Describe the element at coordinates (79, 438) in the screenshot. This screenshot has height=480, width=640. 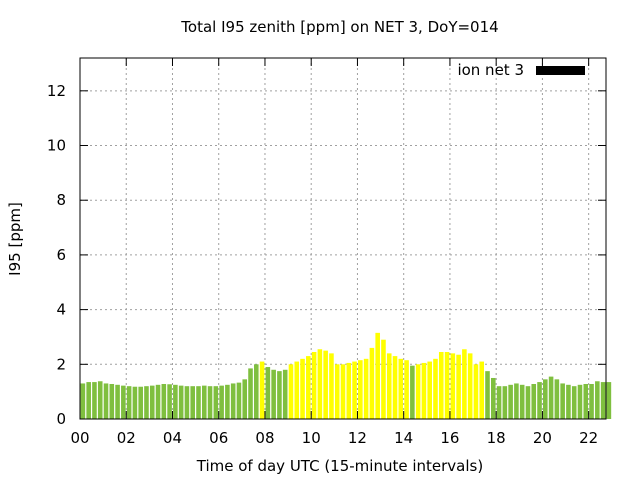
I see `x-tick-label: 00` at that location.